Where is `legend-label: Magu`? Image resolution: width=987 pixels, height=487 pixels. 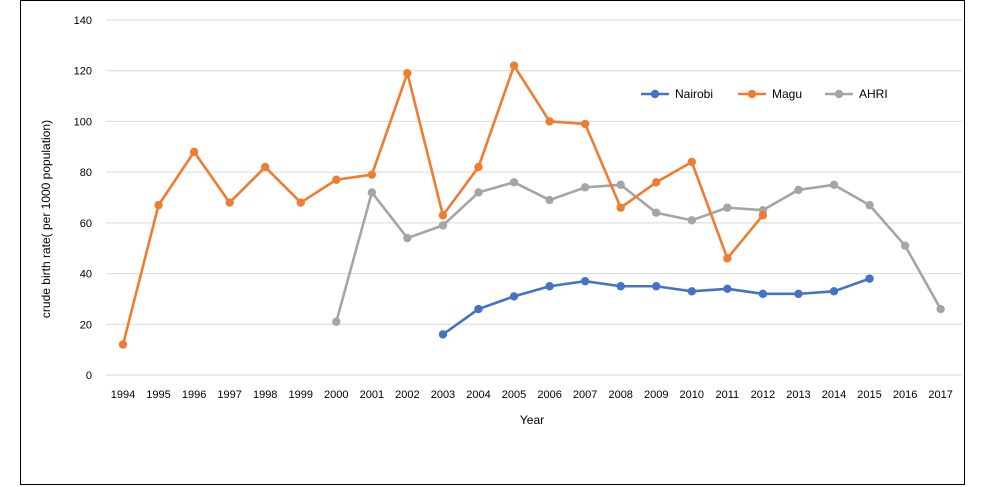 legend-label: Magu is located at coordinates (787, 94).